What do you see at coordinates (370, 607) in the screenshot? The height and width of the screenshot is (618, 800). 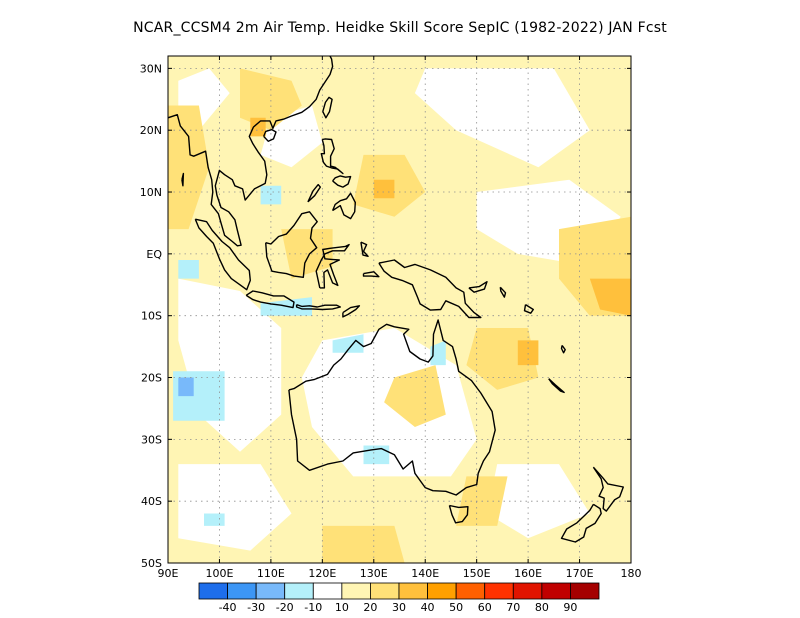 I see `colorbar-label: 20` at bounding box center [370, 607].